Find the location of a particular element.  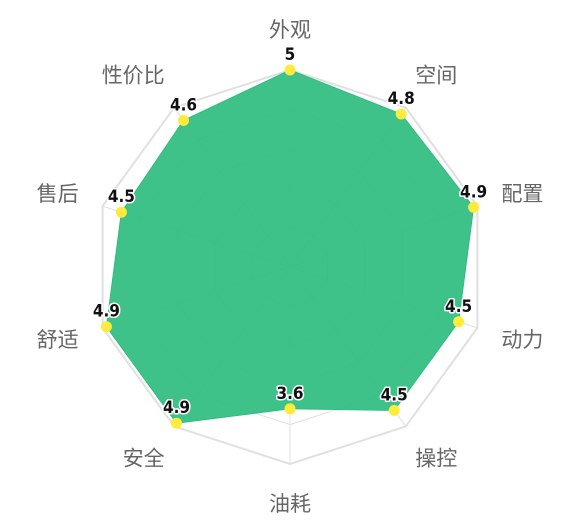

axis-label: 配置 is located at coordinates (522, 194).